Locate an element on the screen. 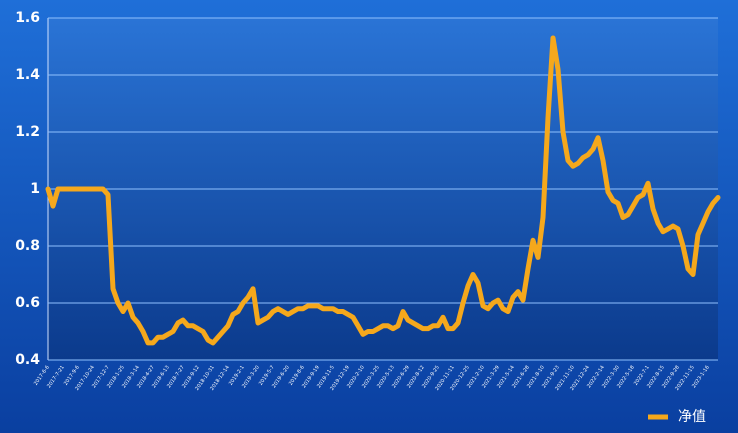 The image size is (738, 433). legend-label: 净值 is located at coordinates (692, 417).